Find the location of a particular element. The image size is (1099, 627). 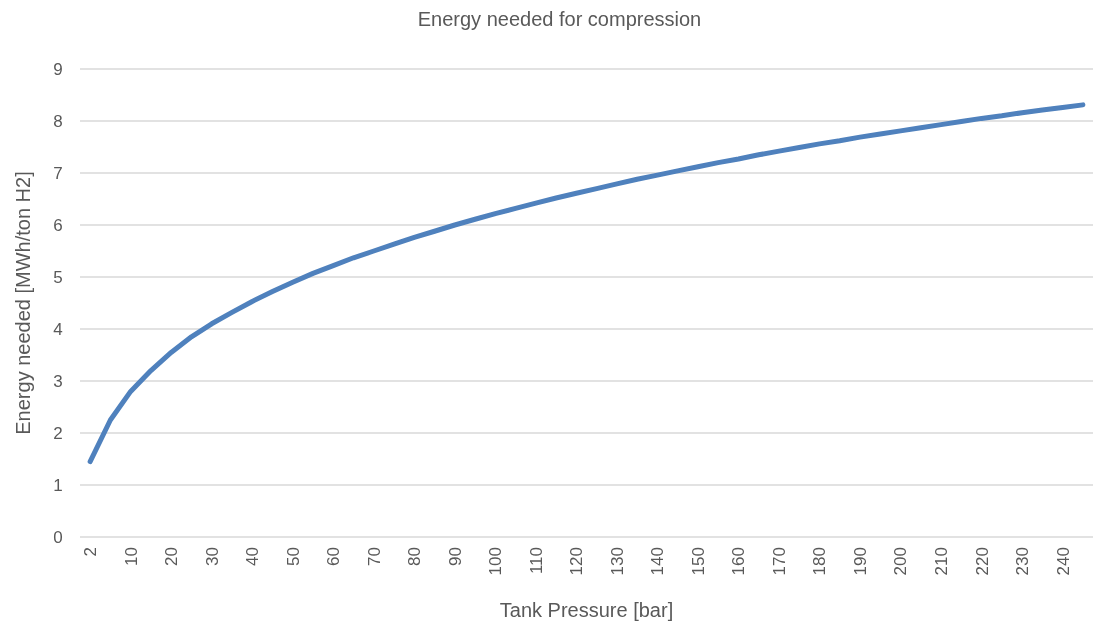

x-tick-label: 110 is located at coordinates (536, 561).